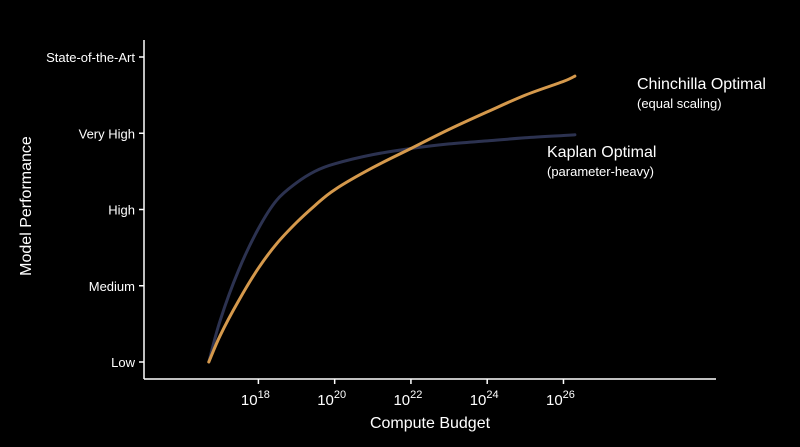  I want to click on x-tick-label: 1018, so click(255, 399).